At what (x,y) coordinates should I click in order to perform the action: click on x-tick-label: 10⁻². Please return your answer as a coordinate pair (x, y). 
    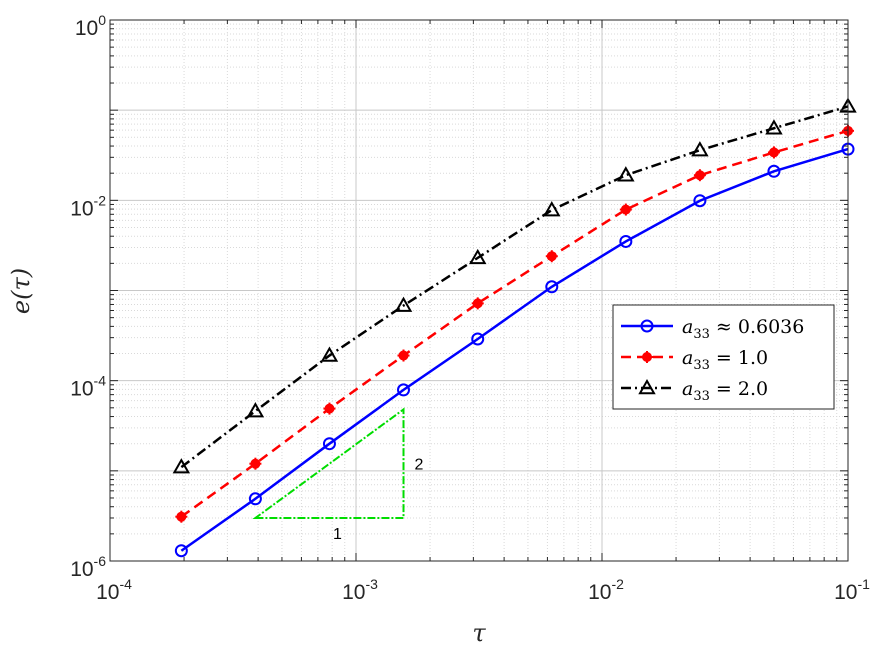
    Looking at the image, I should click on (606, 590).